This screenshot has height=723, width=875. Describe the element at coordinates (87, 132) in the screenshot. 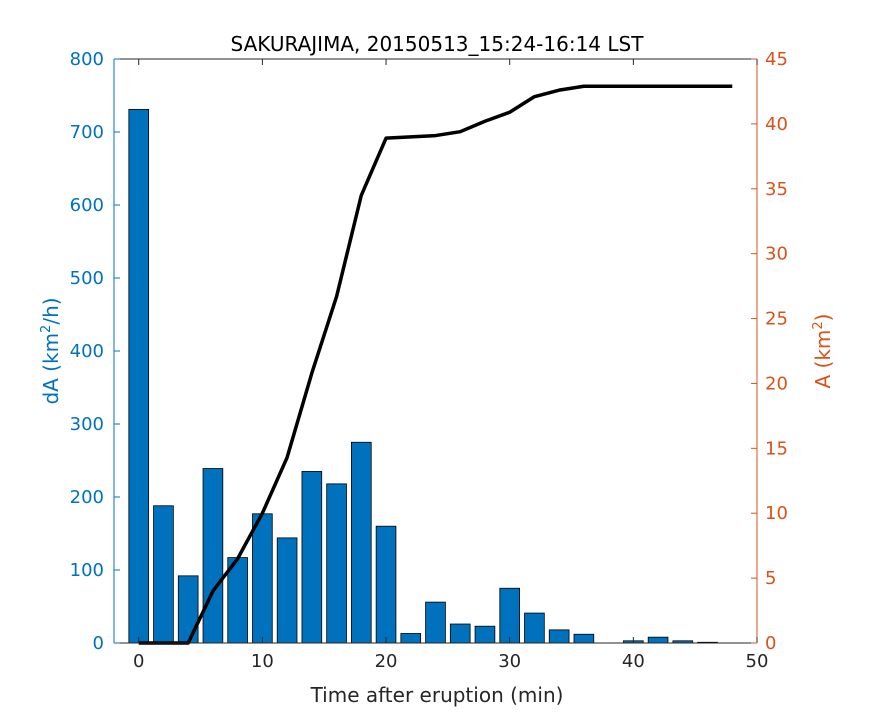

I see `y-left-tick-label-700: 700` at that location.